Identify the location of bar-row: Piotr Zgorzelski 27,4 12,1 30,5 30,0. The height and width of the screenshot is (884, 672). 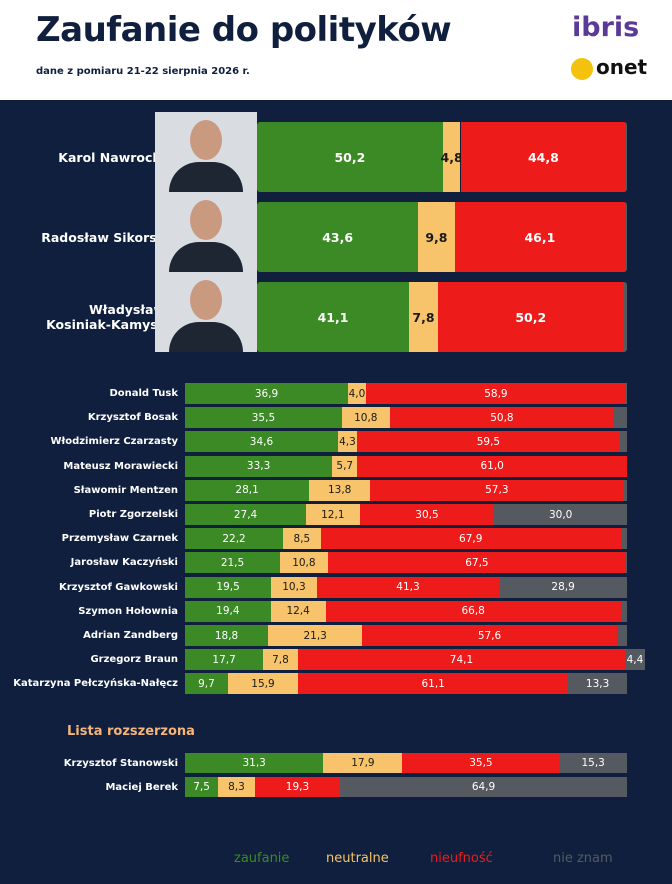
(336, 514).